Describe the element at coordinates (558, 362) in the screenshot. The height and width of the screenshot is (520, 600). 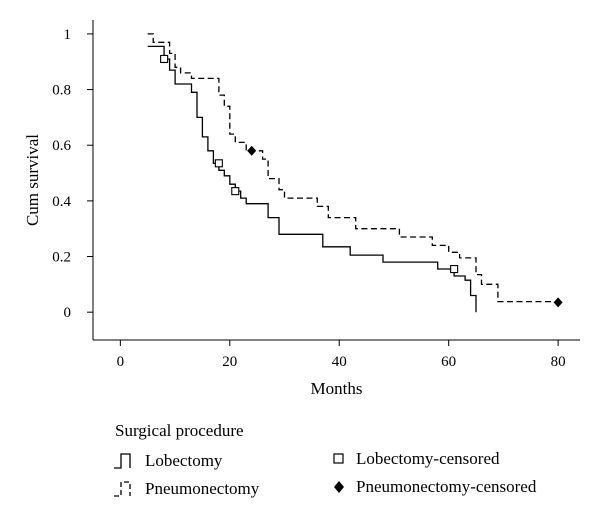
I see `x-tick-label: 80` at that location.